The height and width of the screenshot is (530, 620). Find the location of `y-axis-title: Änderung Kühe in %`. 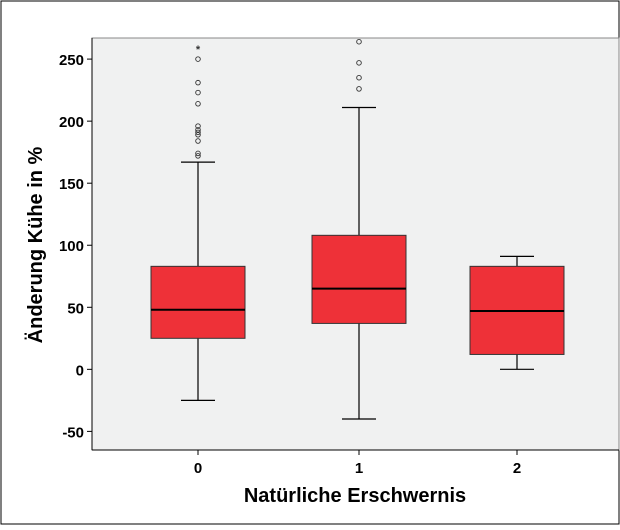

y-axis-title: Änderung Kühe in % is located at coordinates (35, 244).